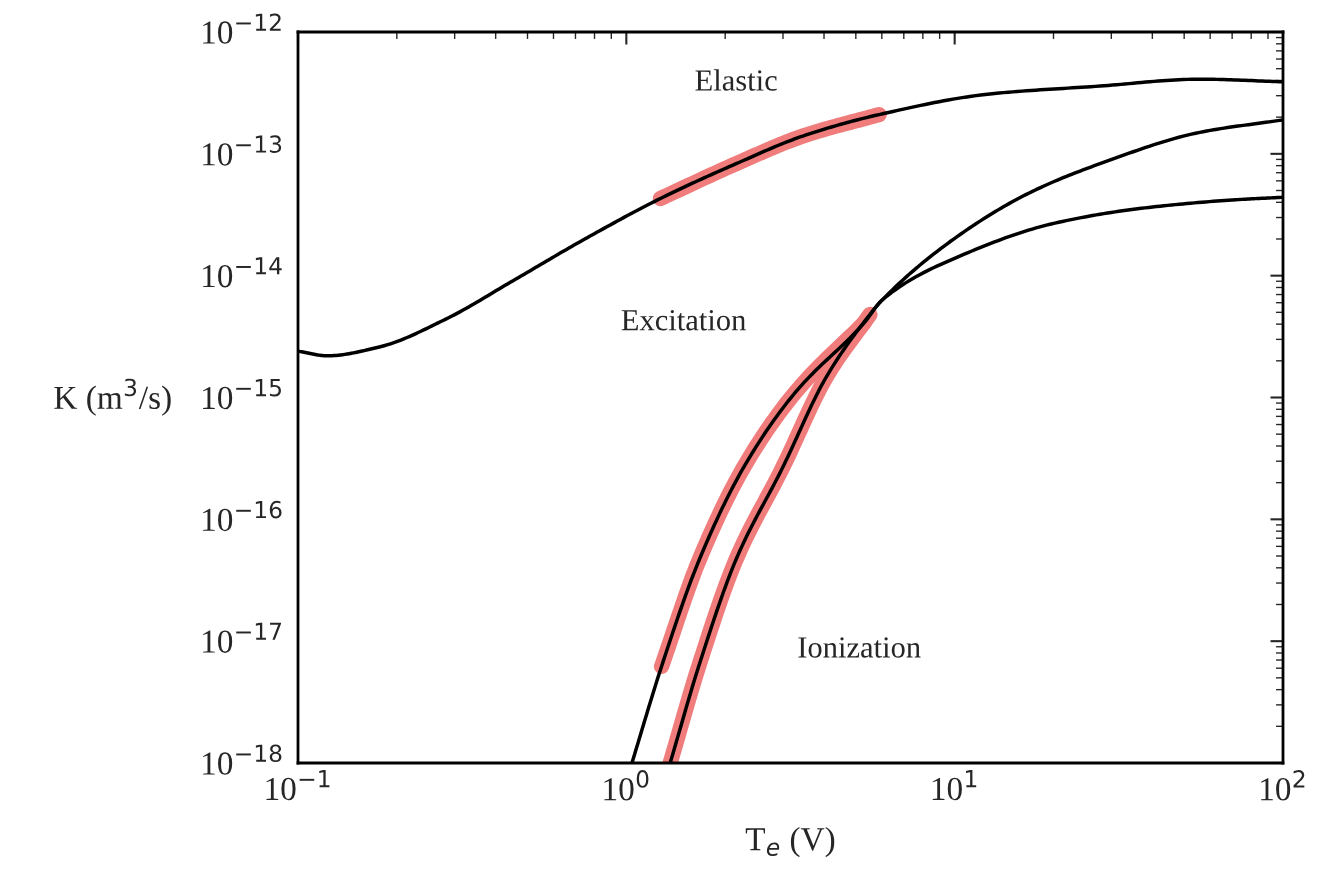 The image size is (1330, 891). Describe the element at coordinates (954, 785) in the screenshot. I see `x-tick-label: 10$^{1}$` at that location.